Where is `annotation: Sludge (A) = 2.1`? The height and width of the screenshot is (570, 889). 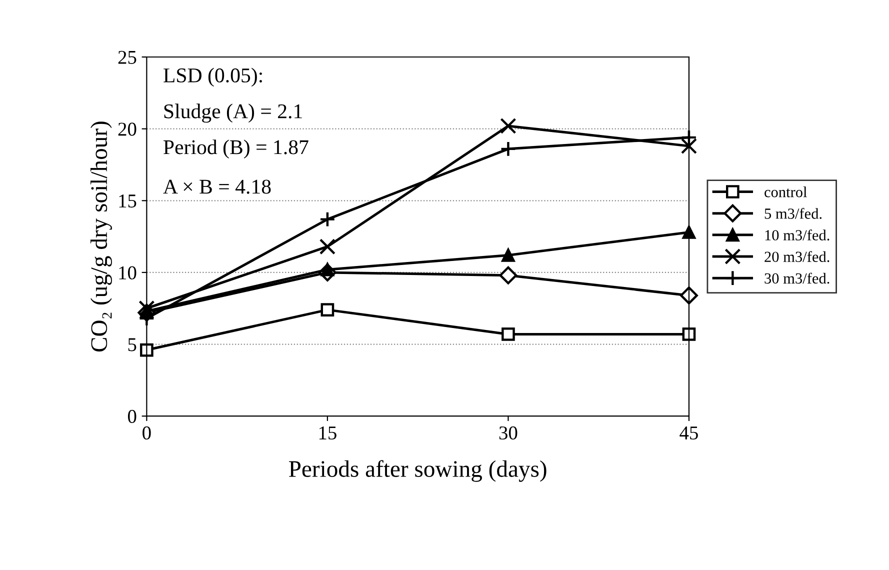
annotation: Sludge (A) = 2.1 is located at coordinates (233, 113).